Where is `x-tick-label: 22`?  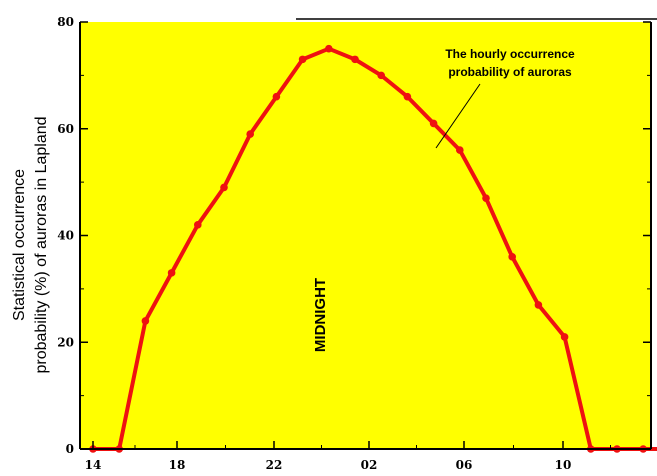 x-tick-label: 22 is located at coordinates (274, 465).